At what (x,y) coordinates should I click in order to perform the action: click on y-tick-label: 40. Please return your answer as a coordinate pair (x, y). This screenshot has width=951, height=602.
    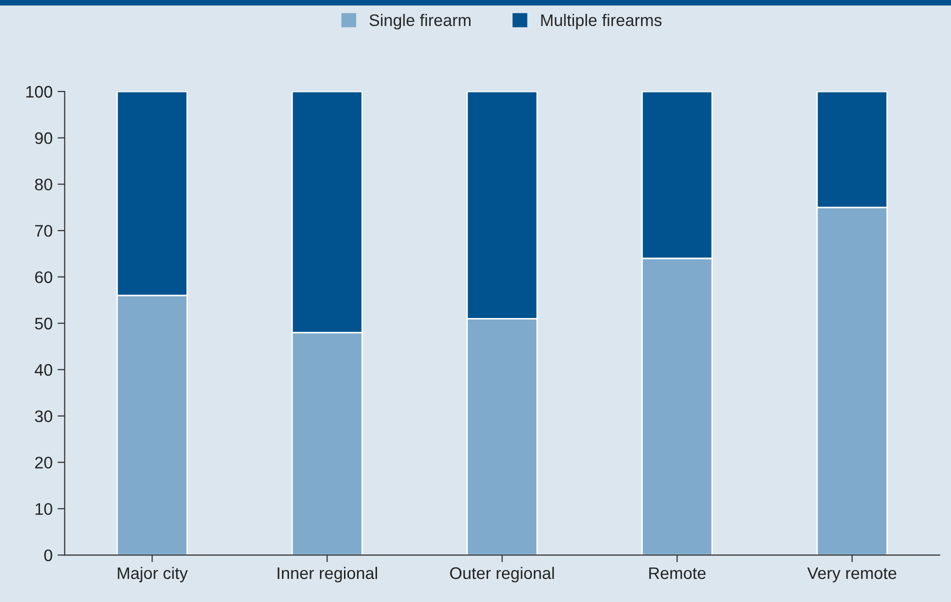
    Looking at the image, I should click on (43, 370).